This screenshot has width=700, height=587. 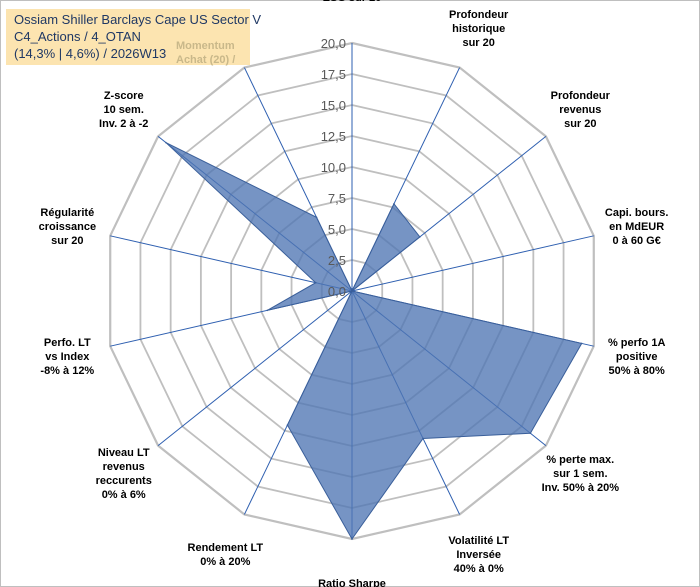 I want to click on category-label-4-line-0: % perfo 1A, so click(x=637, y=343).